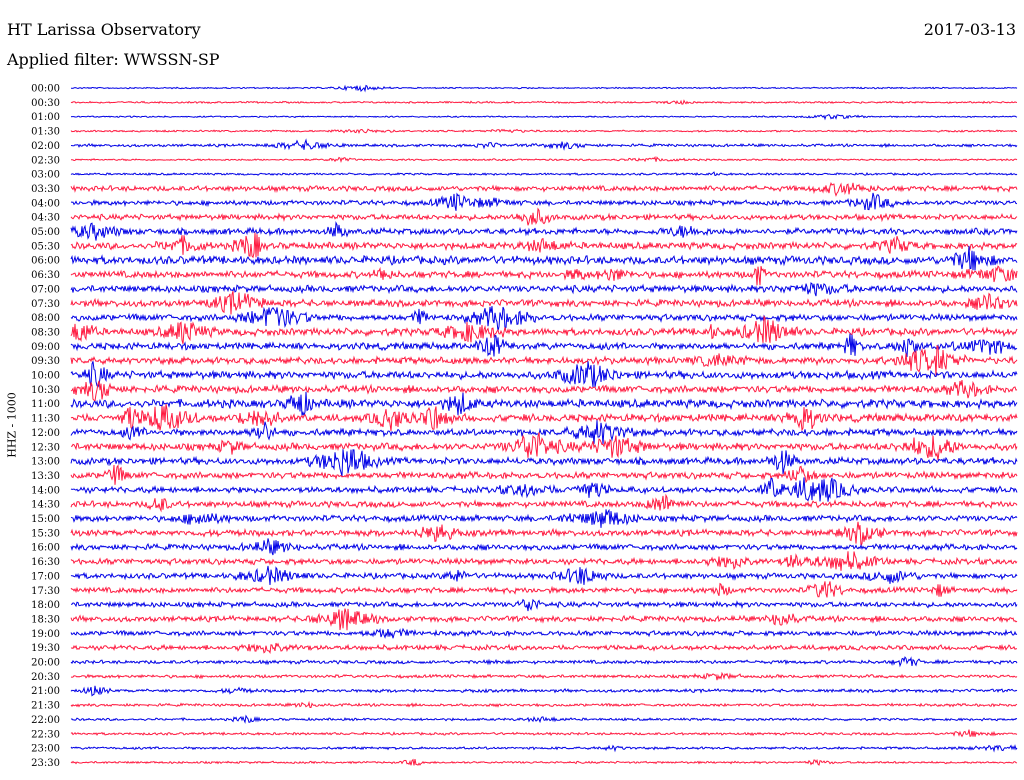 Image resolution: width=1024 pixels, height=780 pixels. Describe the element at coordinates (45, 433) in the screenshot. I see `row-label: 12:00` at that location.